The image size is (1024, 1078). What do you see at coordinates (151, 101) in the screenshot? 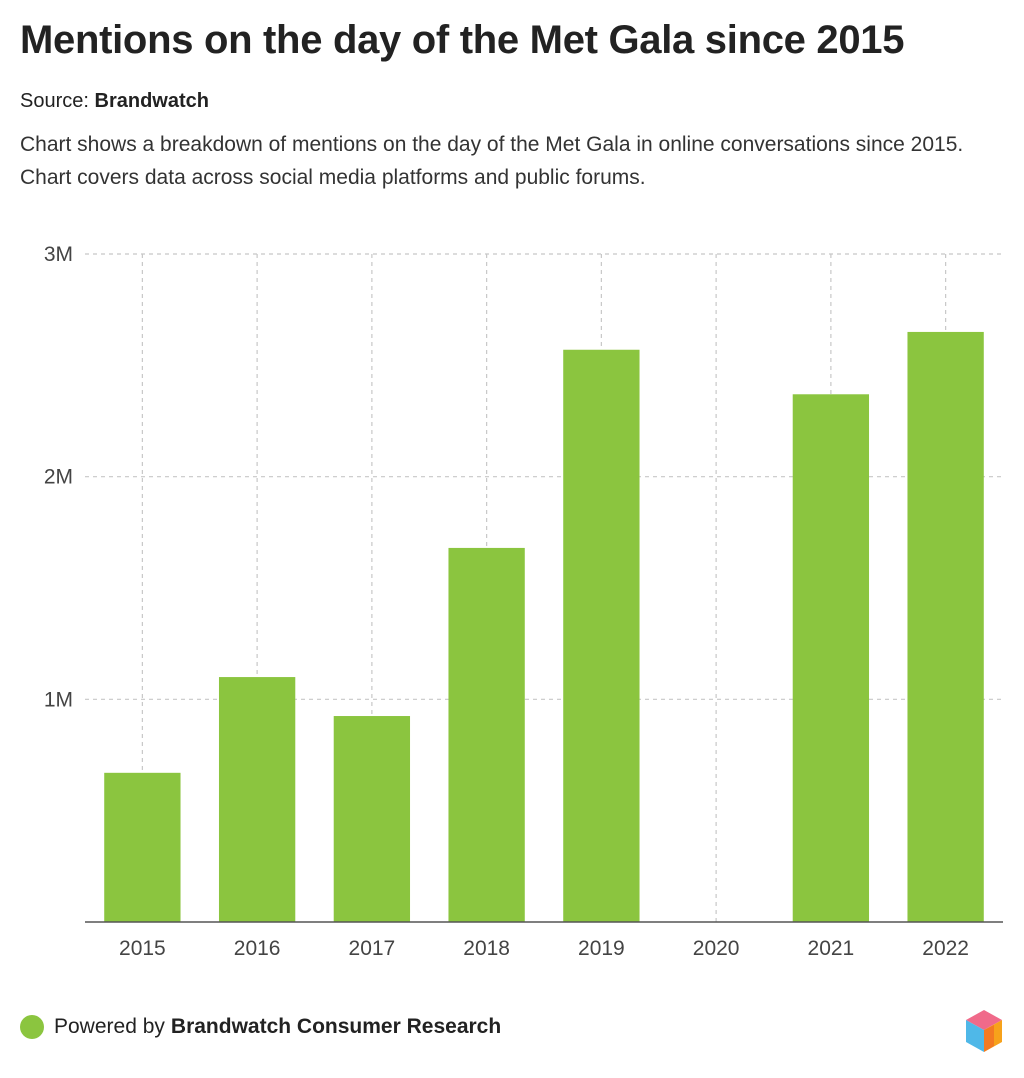
I see `source-name: Brandwatch` at bounding box center [151, 101].